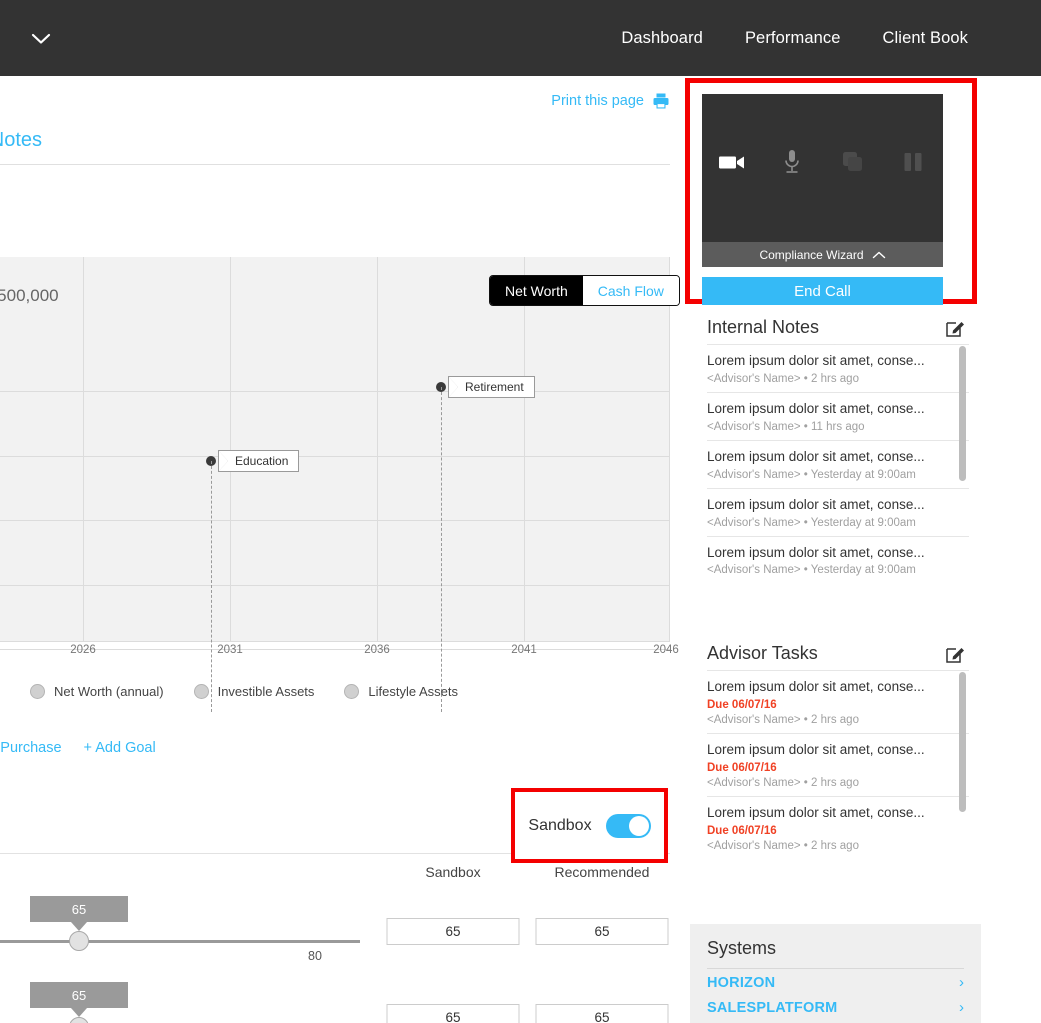 This screenshot has width=1041, height=1023. Describe the element at coordinates (831, 191) in the screenshot. I see `video-call-panel: Compliance Wizard End Call` at that location.